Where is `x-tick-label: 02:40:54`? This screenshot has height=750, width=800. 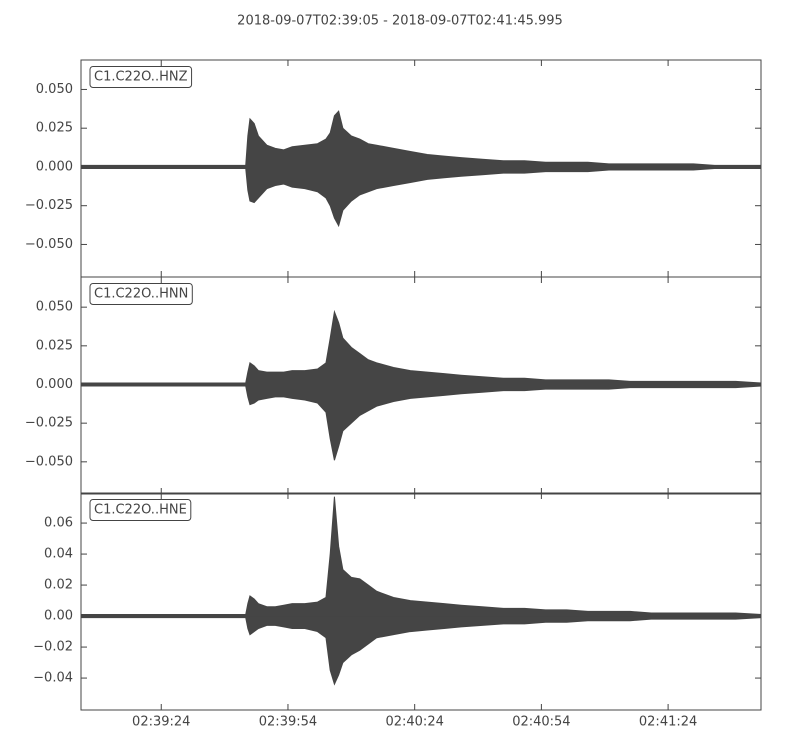
x-tick-label: 02:40:54 is located at coordinates (541, 722).